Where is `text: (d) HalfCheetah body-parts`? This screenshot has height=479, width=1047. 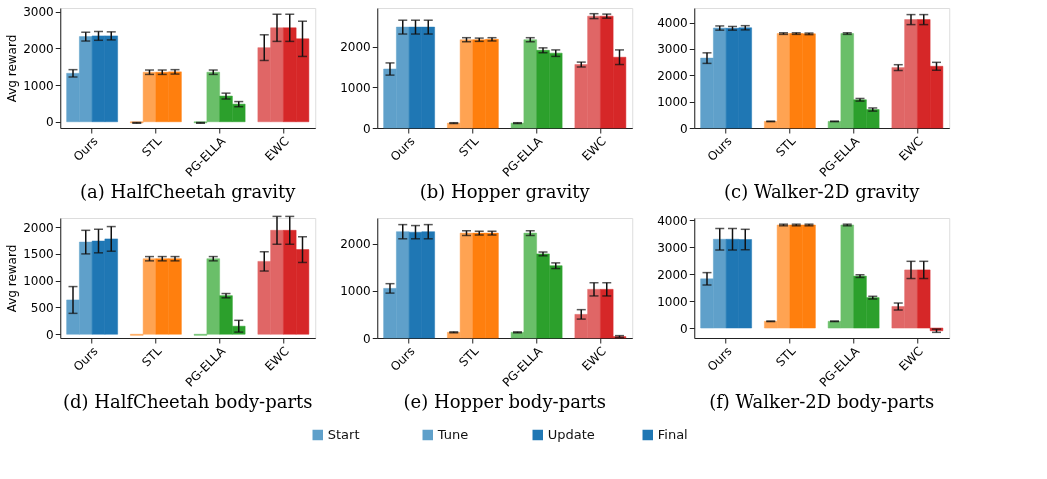 text: (d) HalfCheetah body-parts is located at coordinates (187, 402).